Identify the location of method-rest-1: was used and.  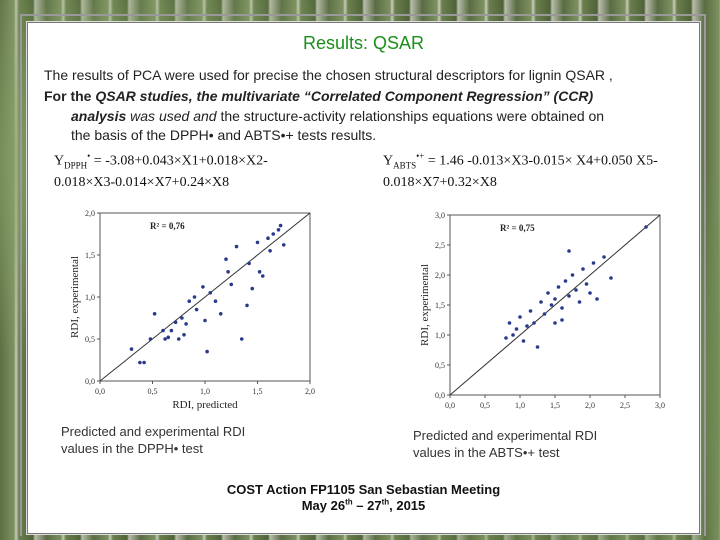
(173, 115).